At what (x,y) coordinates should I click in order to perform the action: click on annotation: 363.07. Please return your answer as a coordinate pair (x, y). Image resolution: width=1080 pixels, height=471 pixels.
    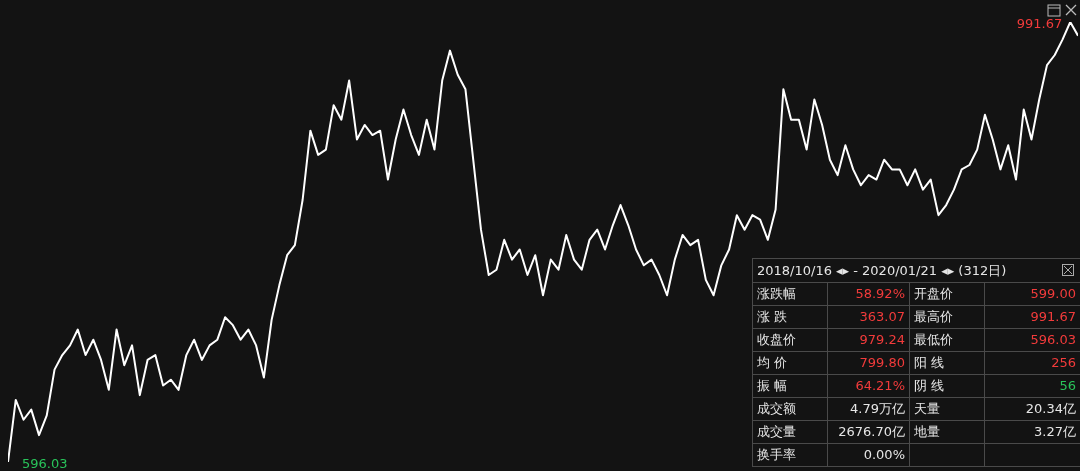
    Looking at the image, I should click on (869, 317).